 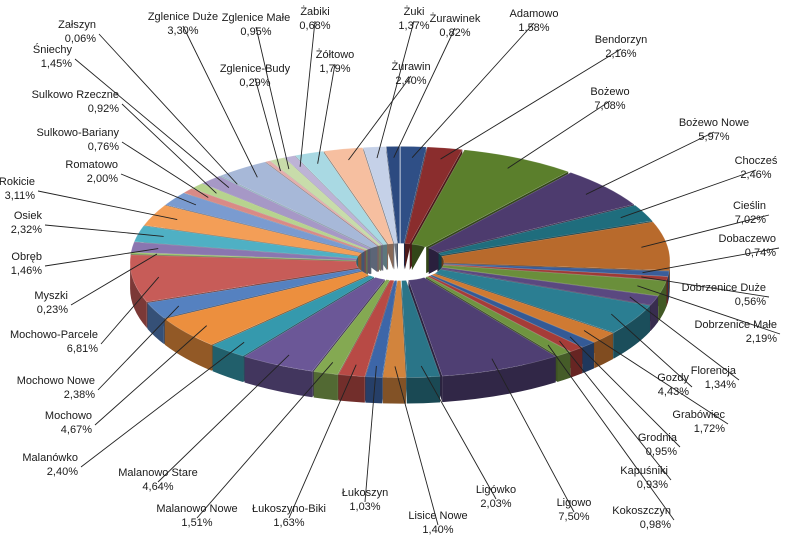 What do you see at coordinates (720, 385) in the screenshot?
I see `slice-value-florencja: 1,34%` at bounding box center [720, 385].